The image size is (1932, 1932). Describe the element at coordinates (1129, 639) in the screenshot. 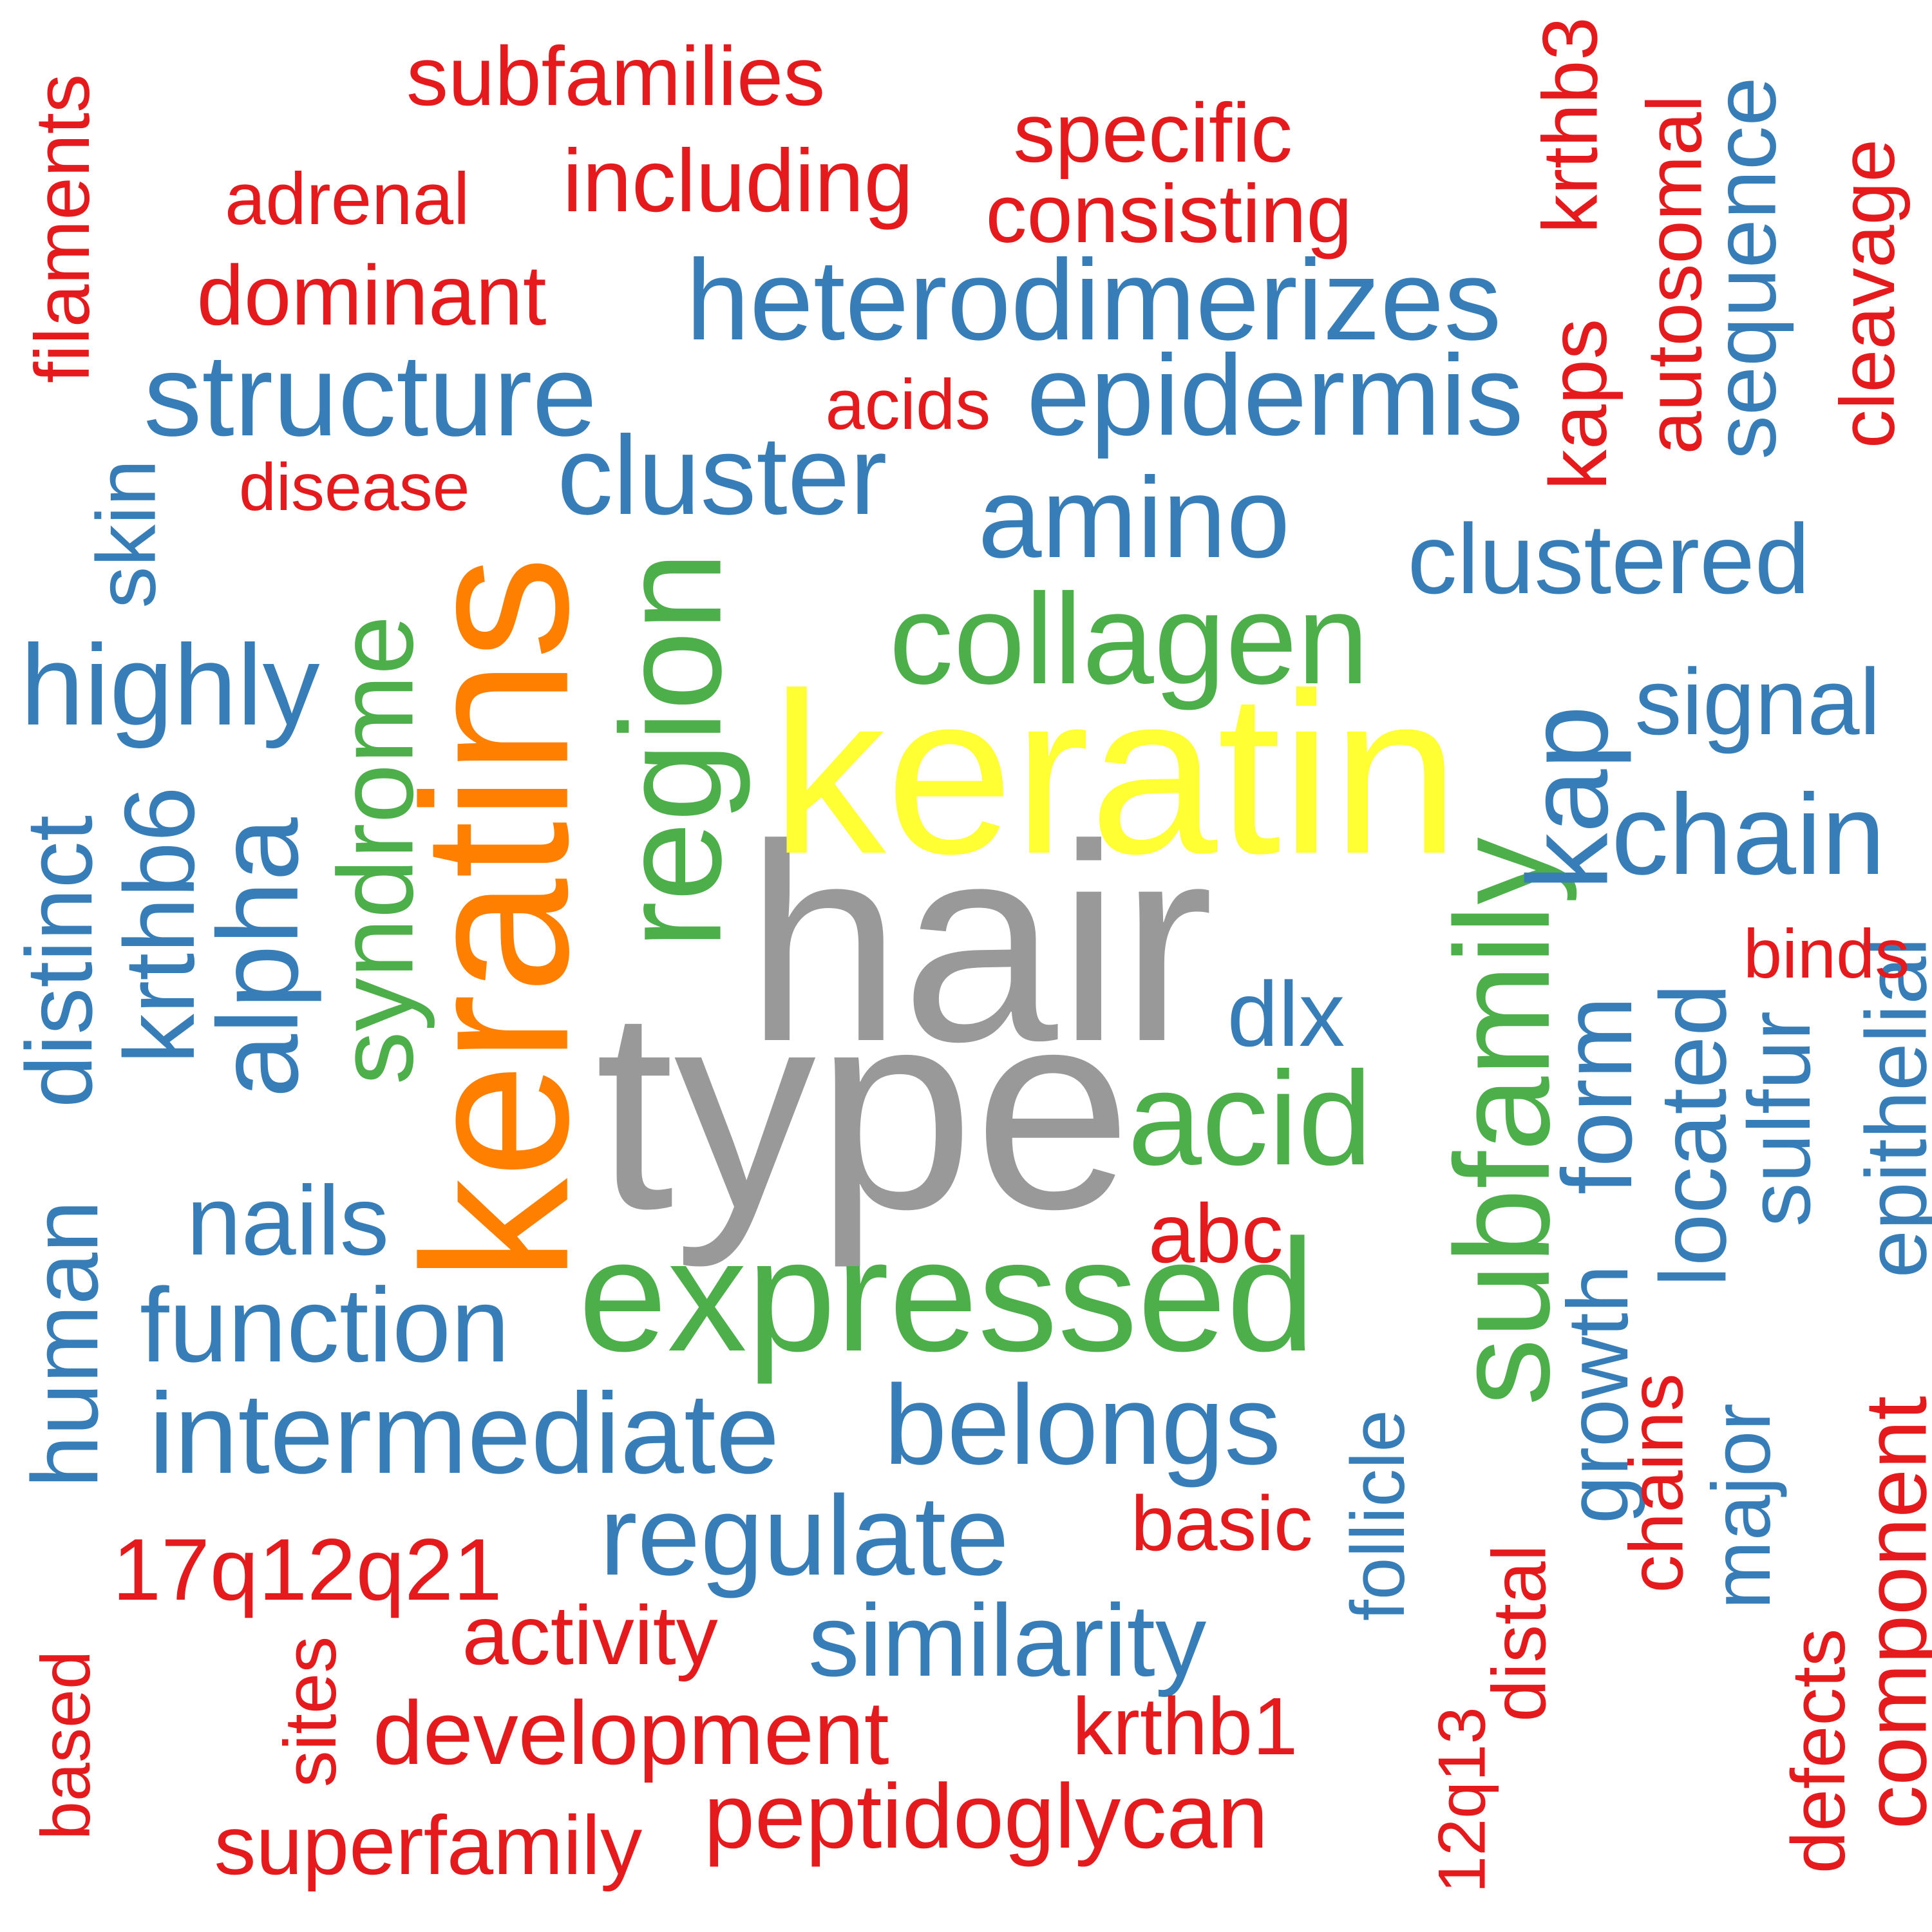

I see `word-collagen: collagen` at that location.